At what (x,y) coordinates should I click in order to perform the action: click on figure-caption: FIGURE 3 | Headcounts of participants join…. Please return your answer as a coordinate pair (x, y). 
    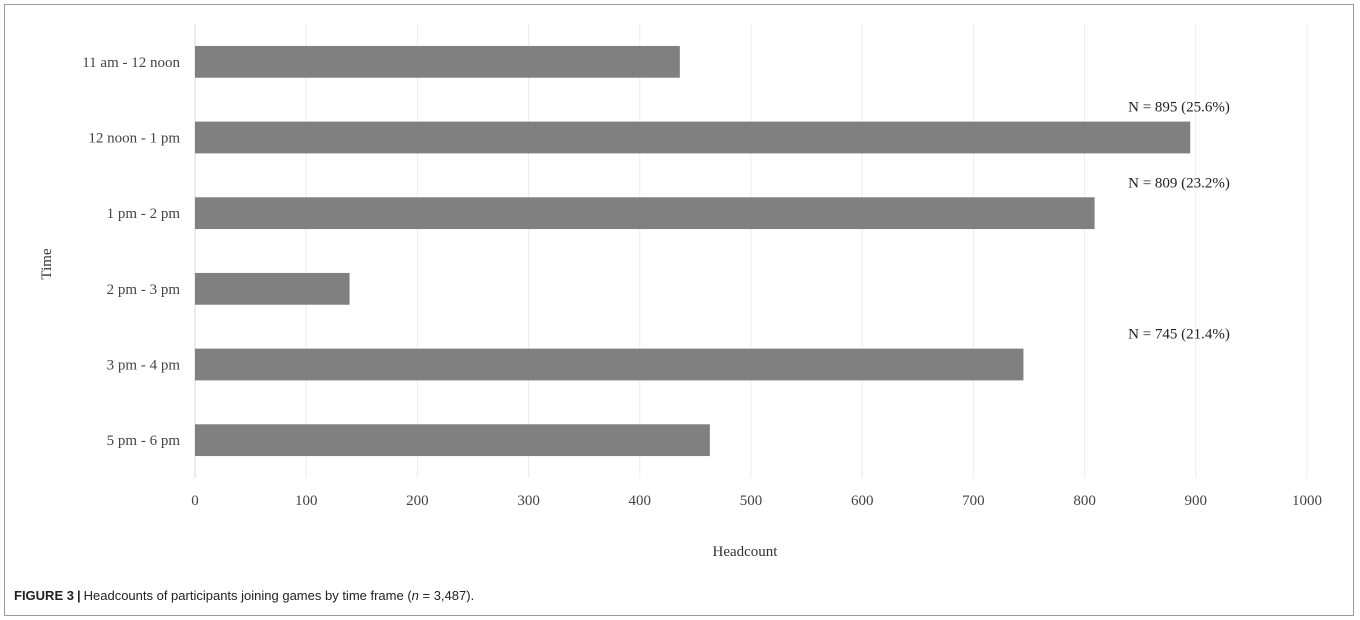
    Looking at the image, I should click on (674, 595).